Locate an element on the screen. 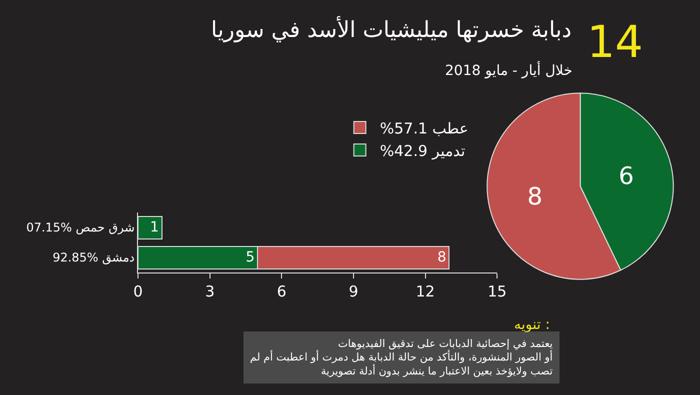 Image resolution: width=700 pixels, height=395 pixels. text: يعتمد في إحصائية الدبابات على تدقيق الفيديوهات أو الصور المنشورة، والتأكد من حالة الدبابة هل دمرت أو اعطبت أم لم تصب ولايؤخذ بعين الاعتبار ما ينشر بدون أدلة تصويرية is located at coordinates (401, 358).